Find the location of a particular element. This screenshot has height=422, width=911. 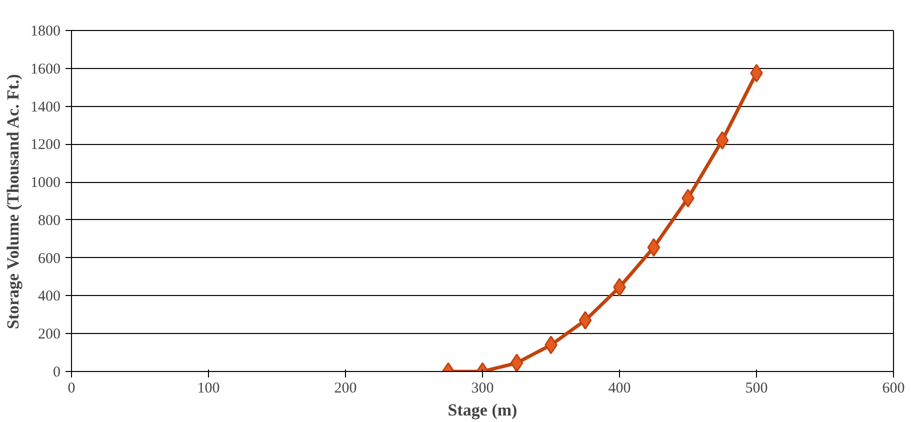

y-tick-label: 400 is located at coordinates (49, 296).